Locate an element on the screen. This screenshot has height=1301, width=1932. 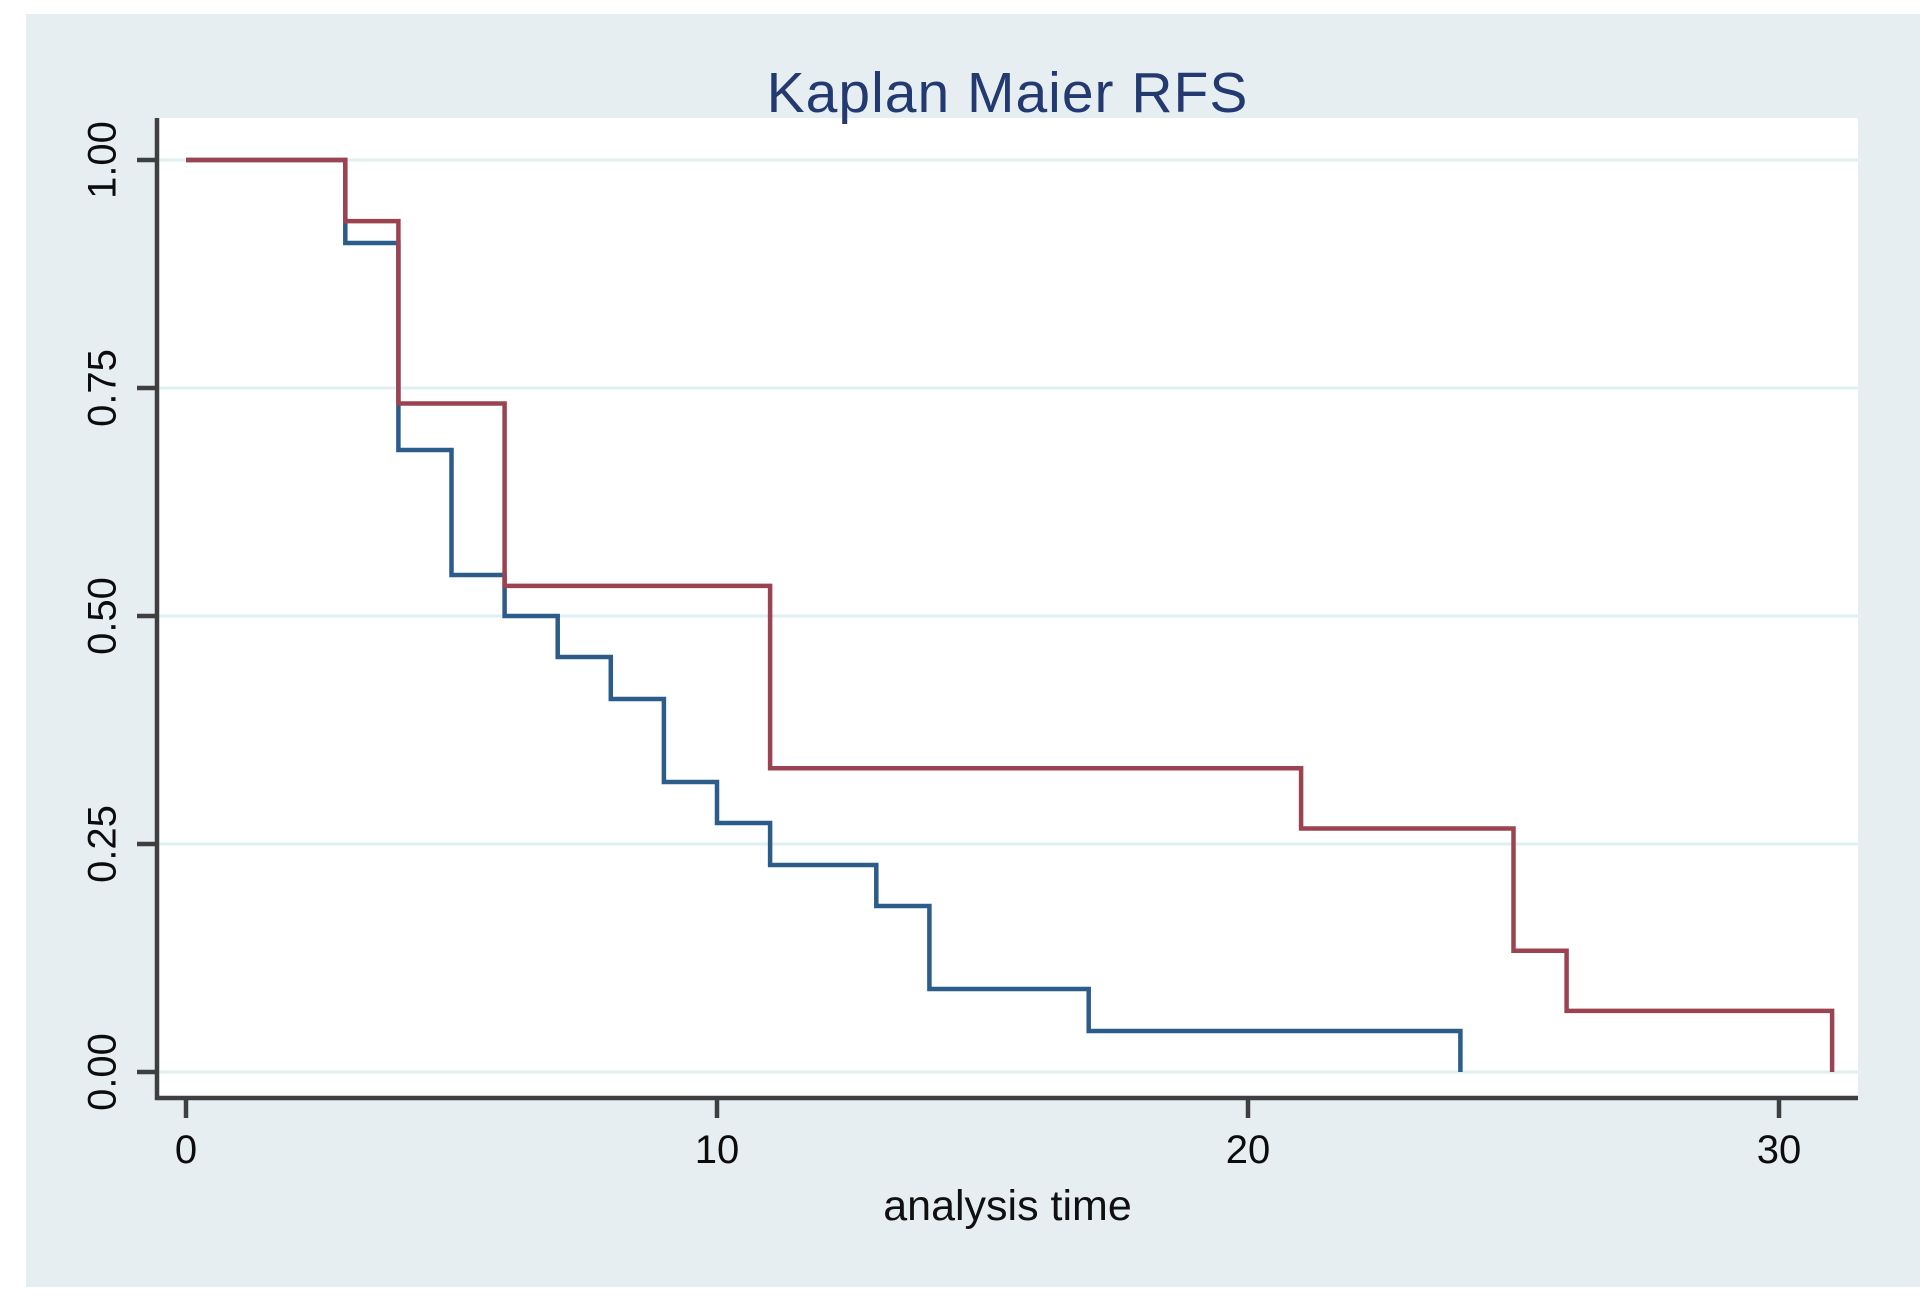
y-axis-tick-label: 0.00 is located at coordinates (102, 1072).